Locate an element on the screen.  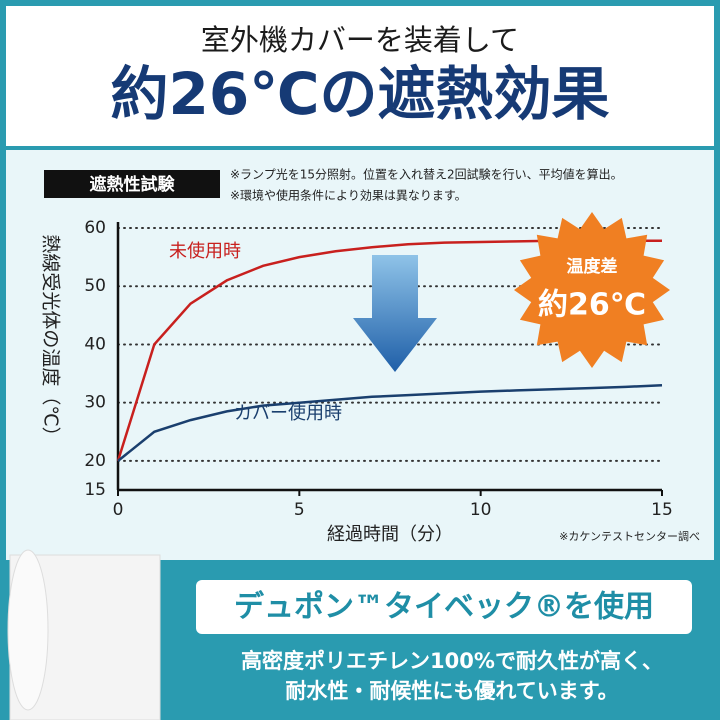
footer-title: デュポン™タイベック®を使用 is located at coordinates (444, 607).